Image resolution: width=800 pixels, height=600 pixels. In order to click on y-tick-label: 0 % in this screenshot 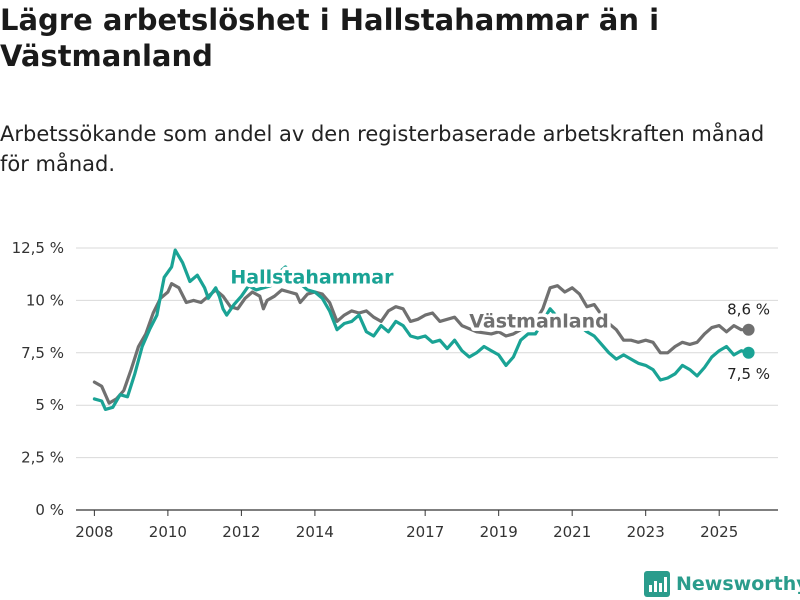, I will do `click(49, 510)`.